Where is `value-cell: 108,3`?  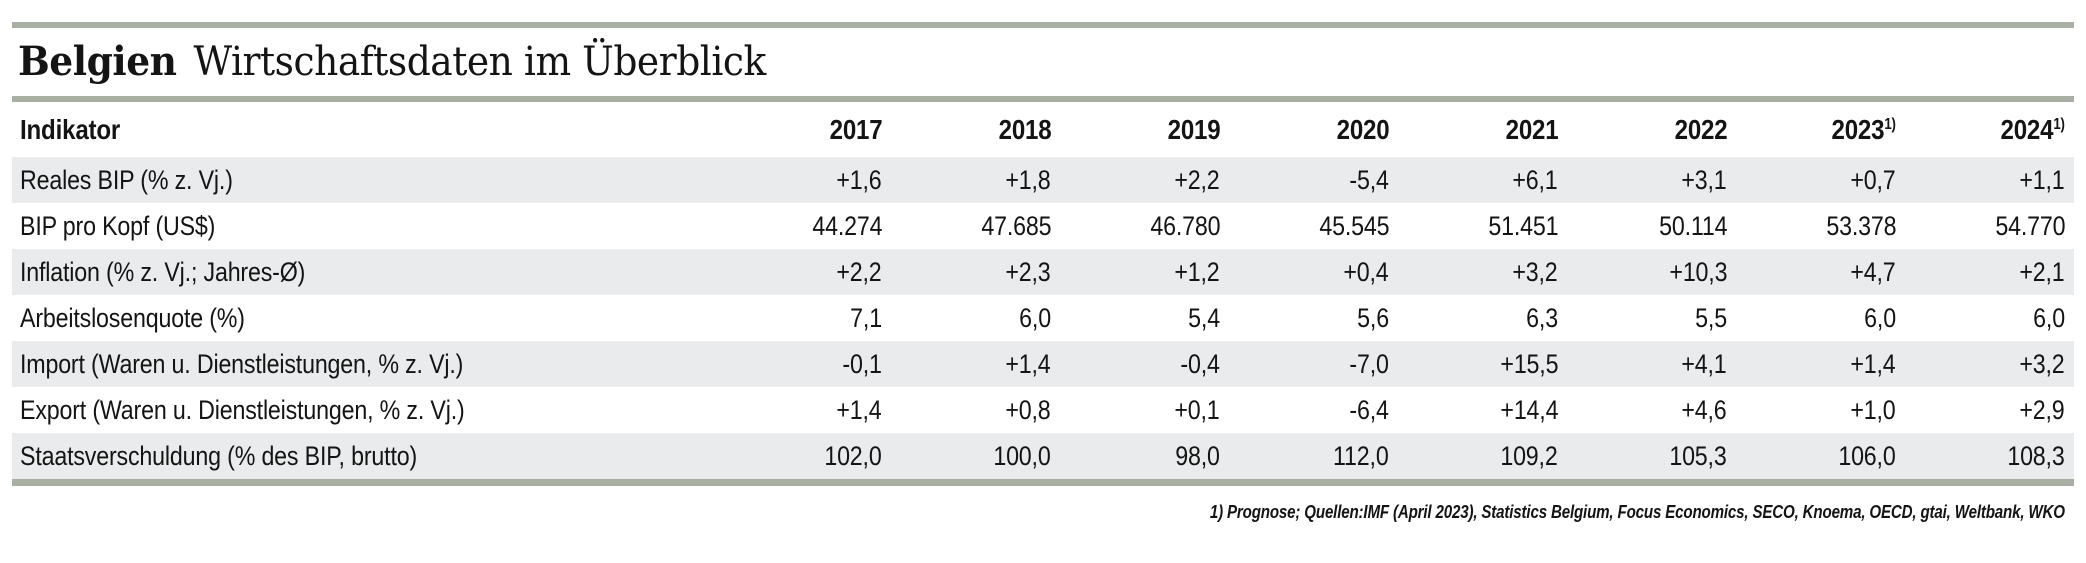
value-cell: 108,3 is located at coordinates (2036, 455).